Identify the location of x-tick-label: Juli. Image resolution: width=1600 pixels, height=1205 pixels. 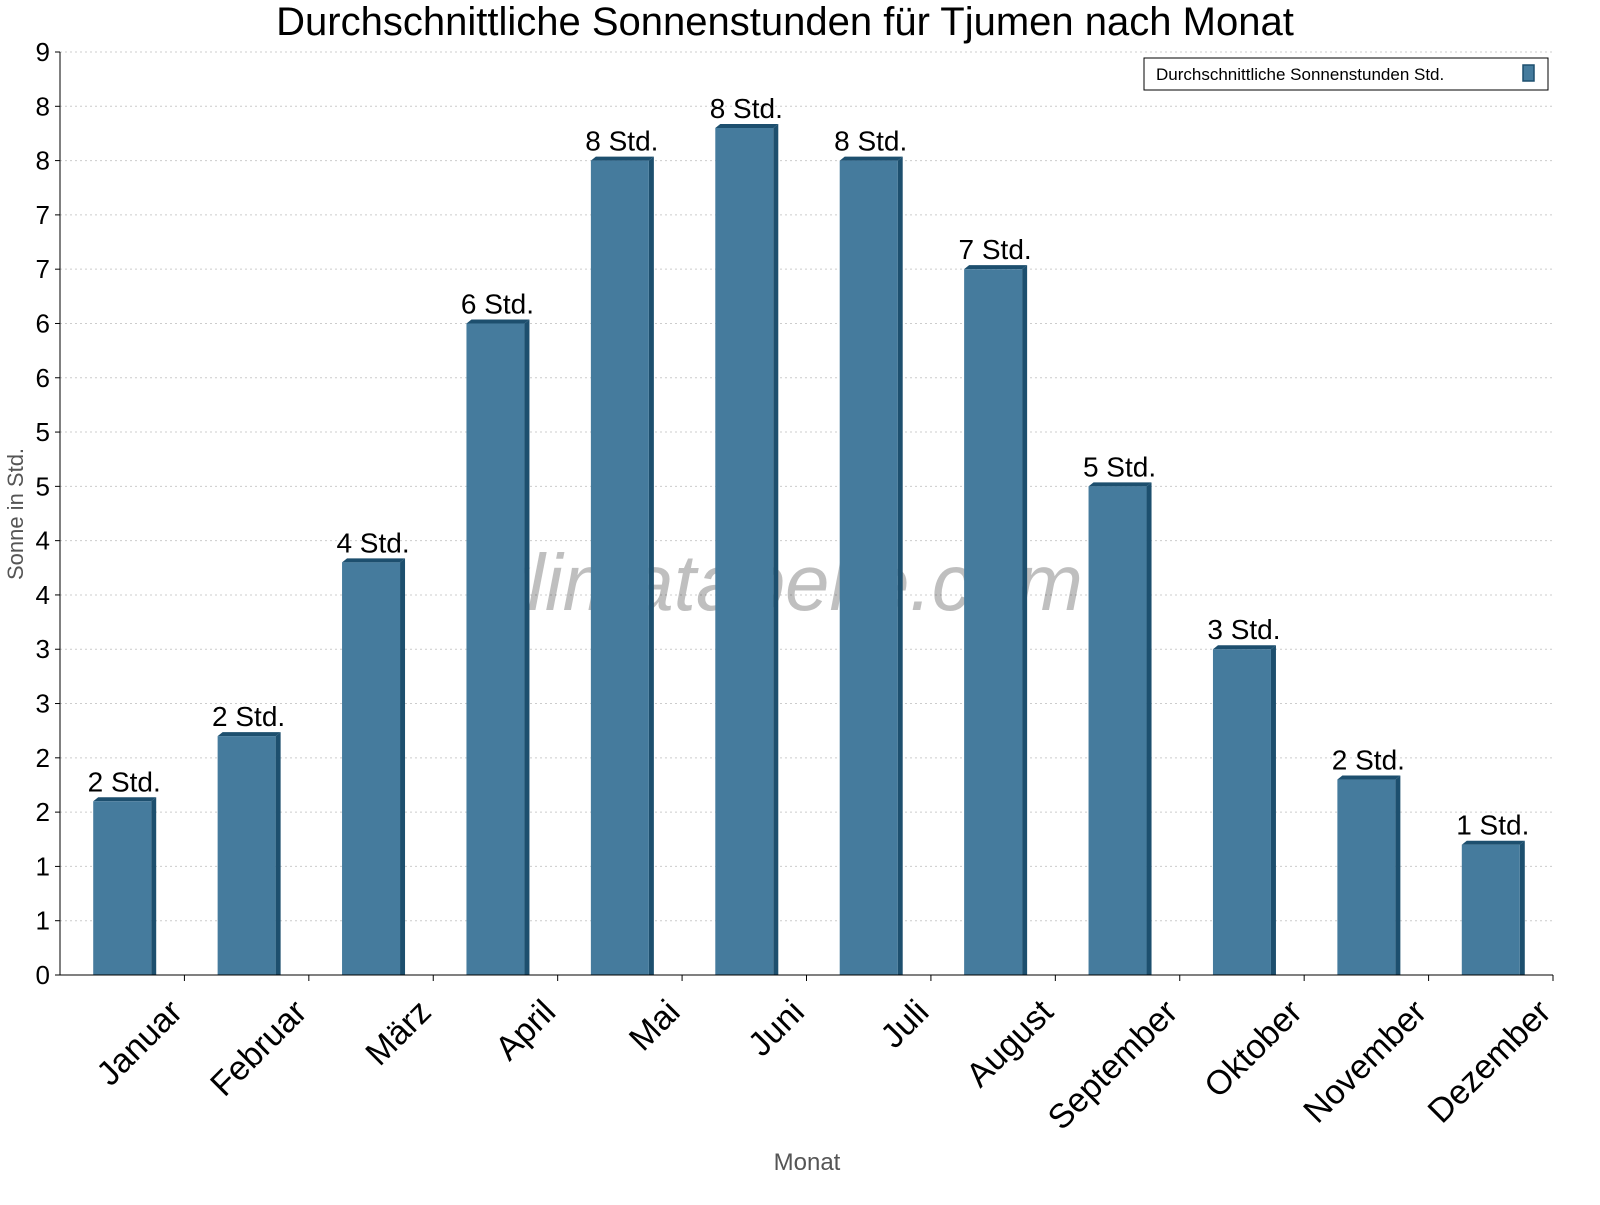
(904, 1024).